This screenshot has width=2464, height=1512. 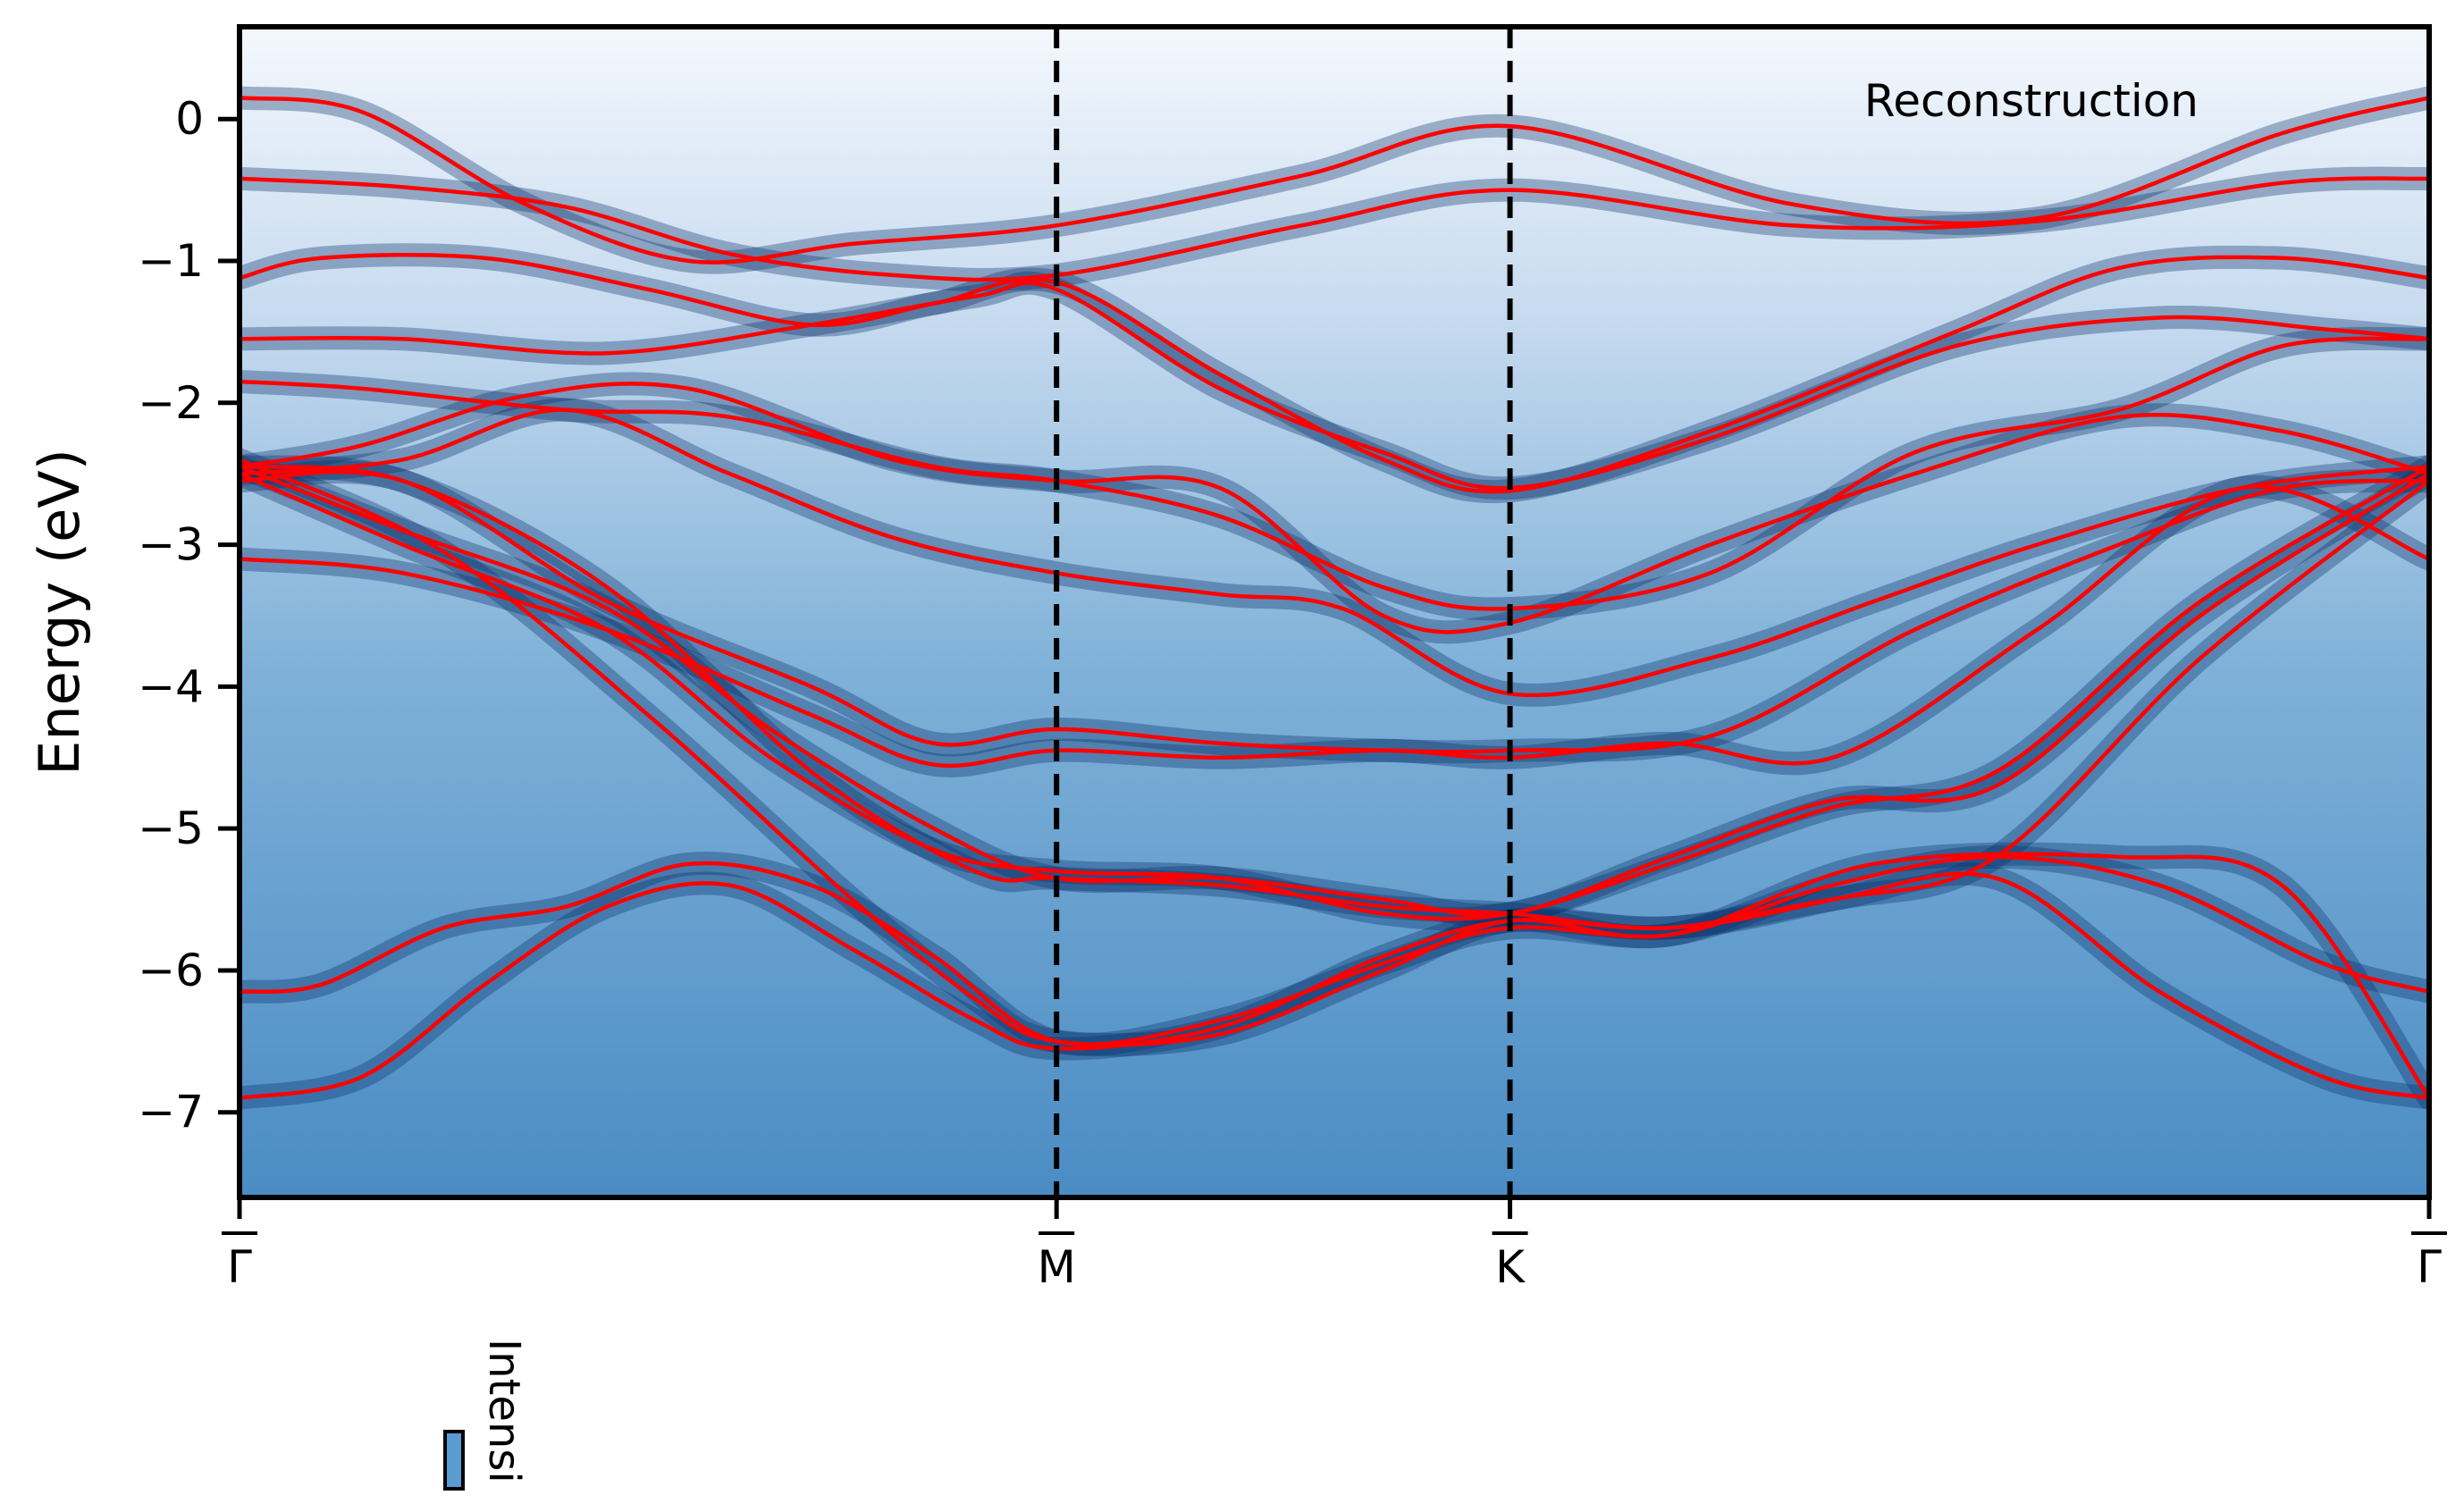 I want to click on annotation-label: Reconstruction, so click(x=2031, y=101).